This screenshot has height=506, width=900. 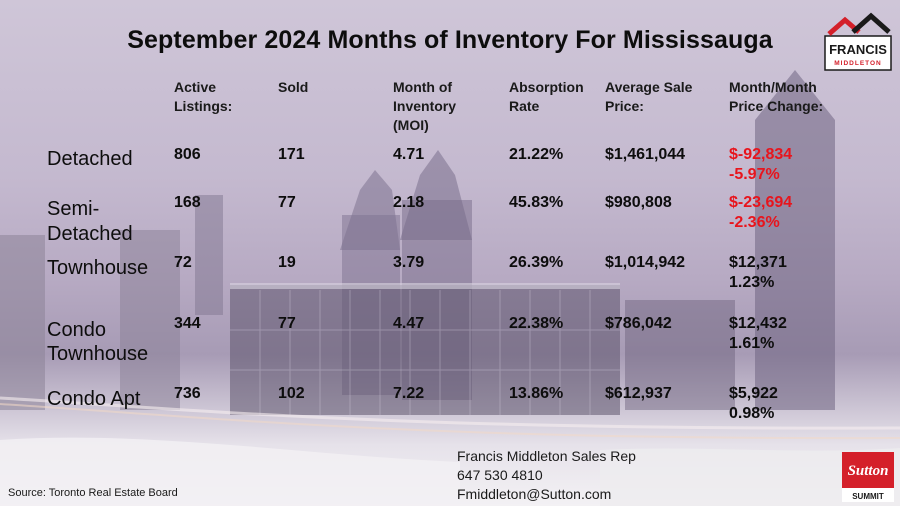 I want to click on row-label-semi: Semi-, so click(x=73, y=209).